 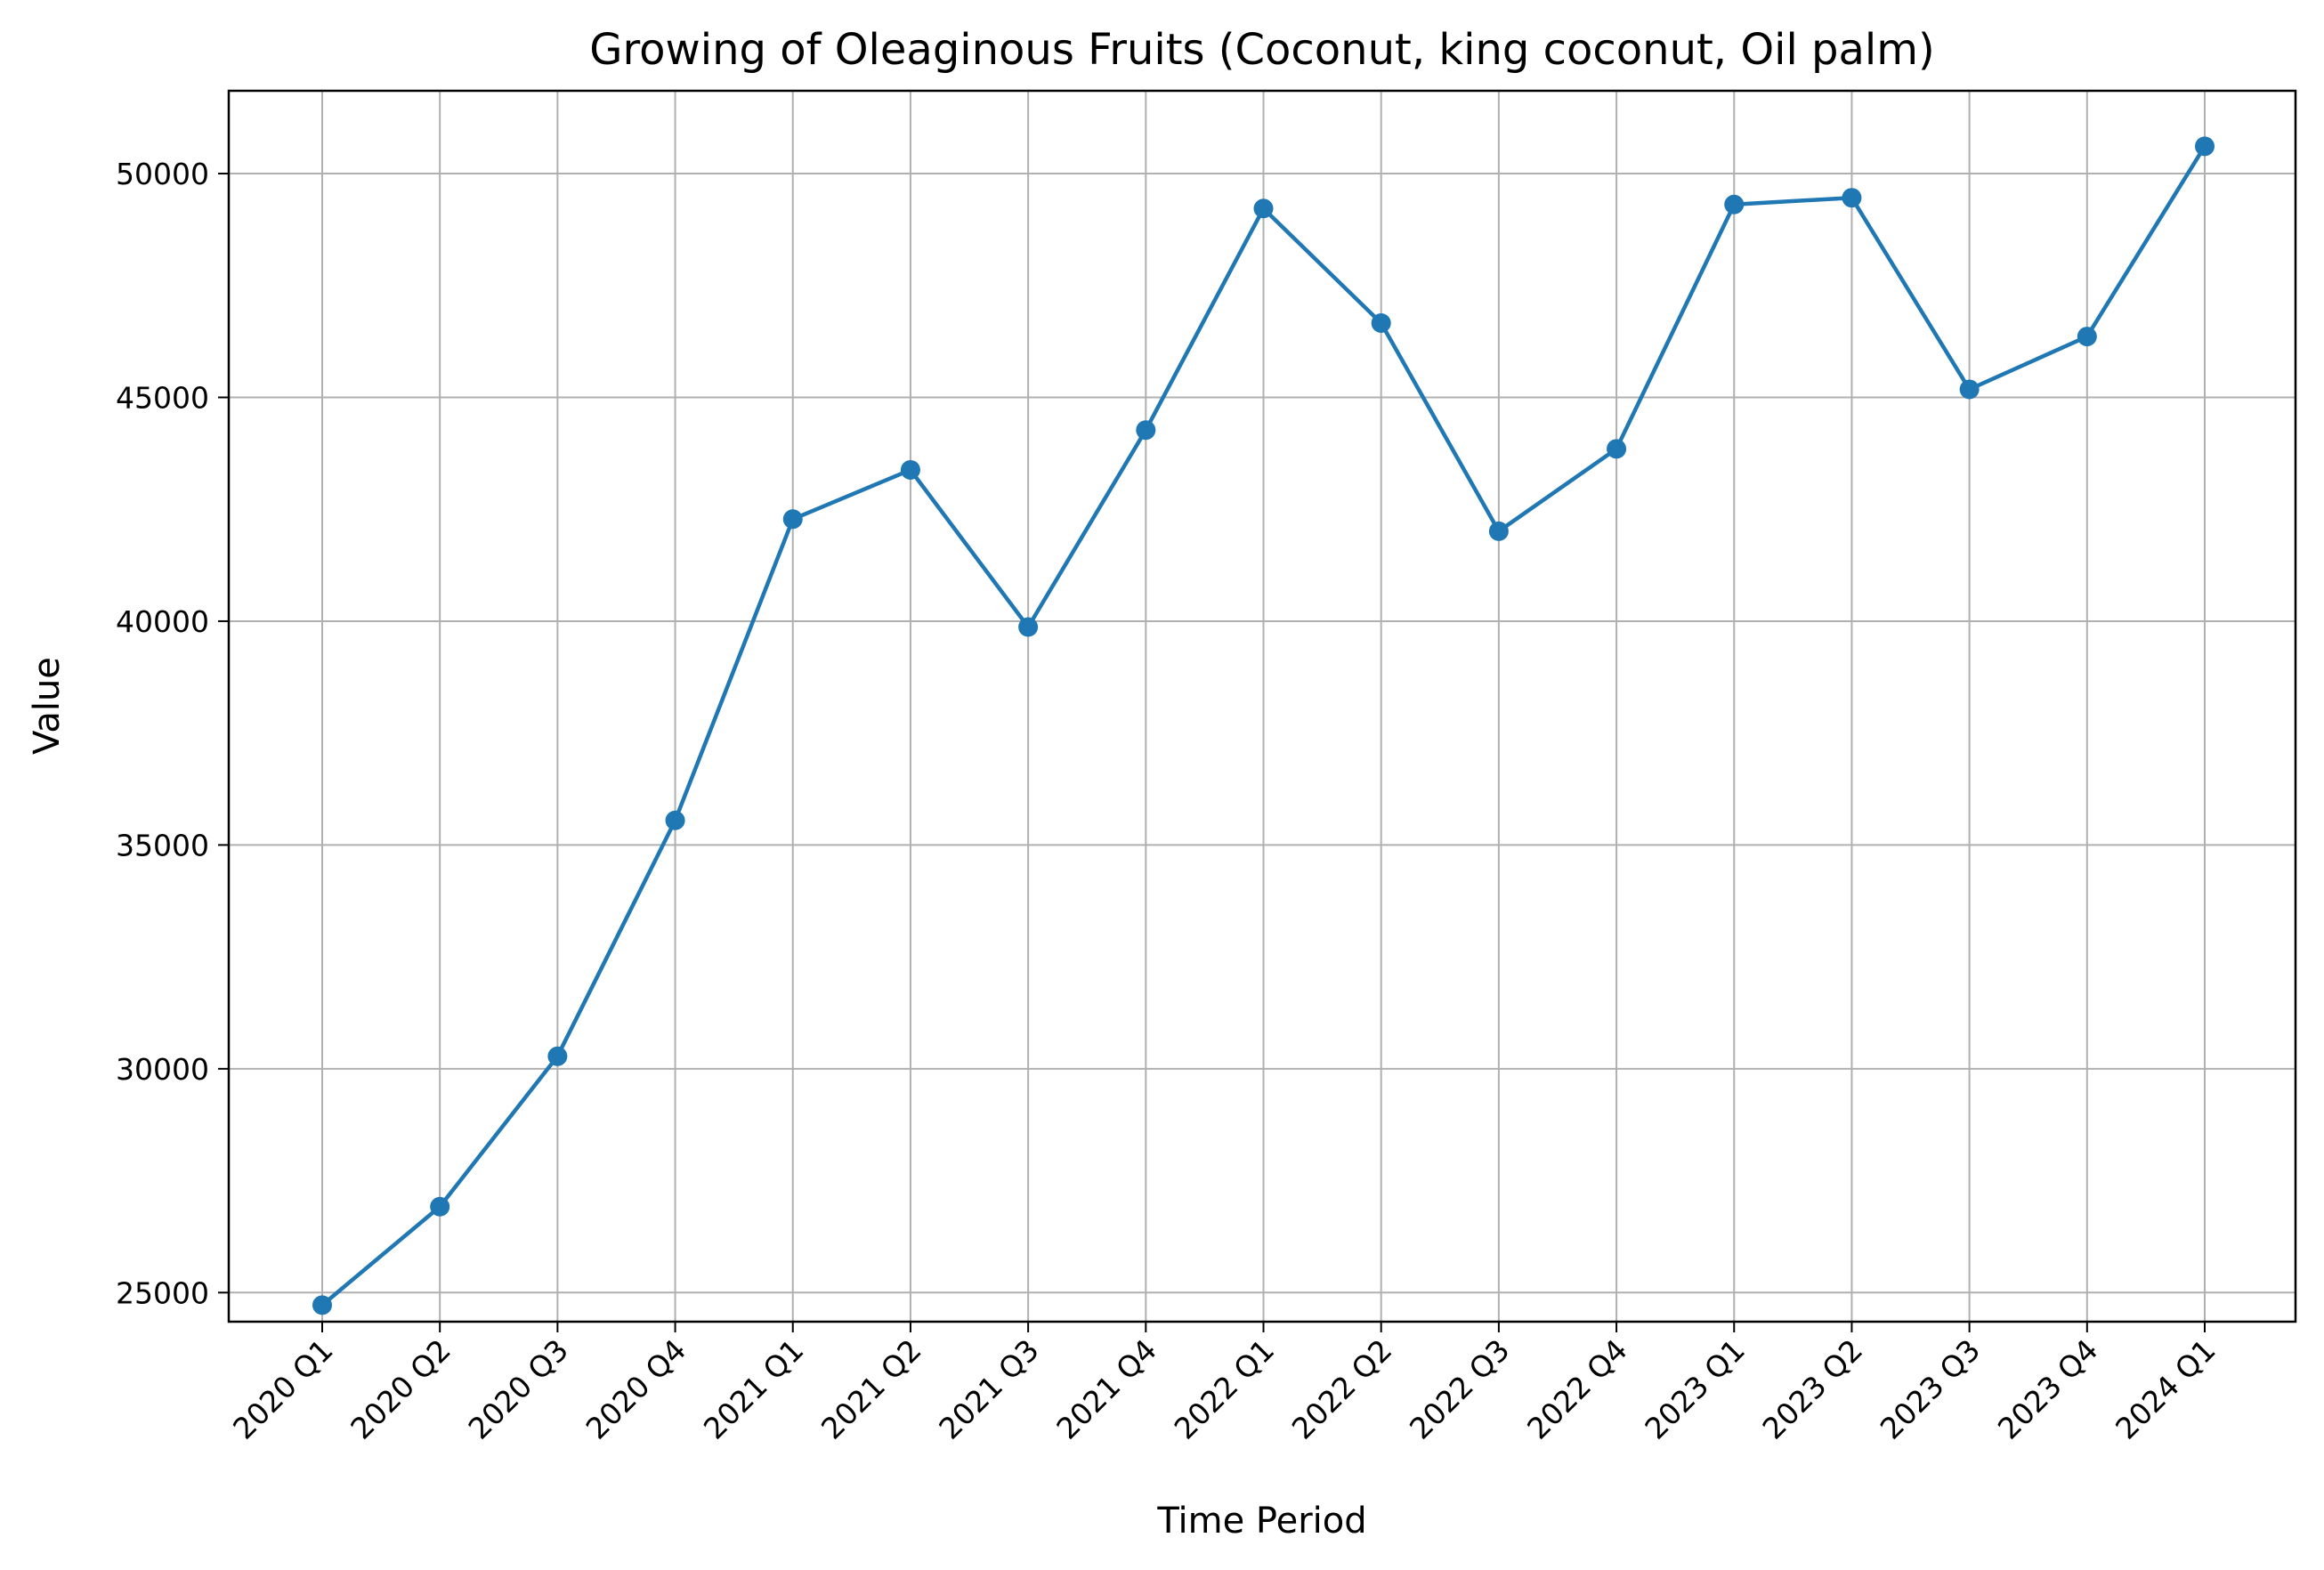 I want to click on y-tick-label: 40000, so click(x=162, y=621).